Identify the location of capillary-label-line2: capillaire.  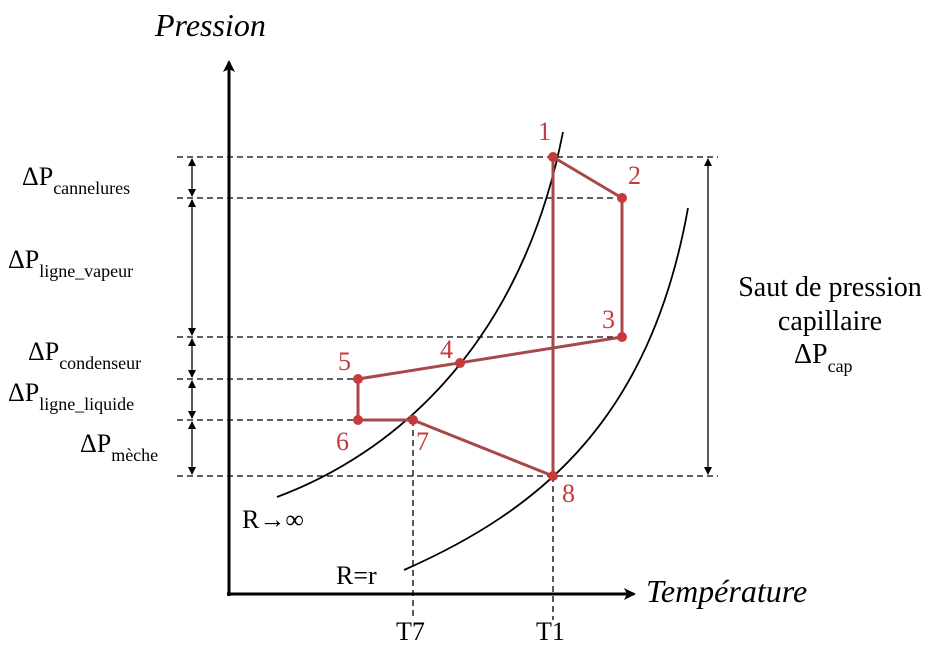
(830, 321).